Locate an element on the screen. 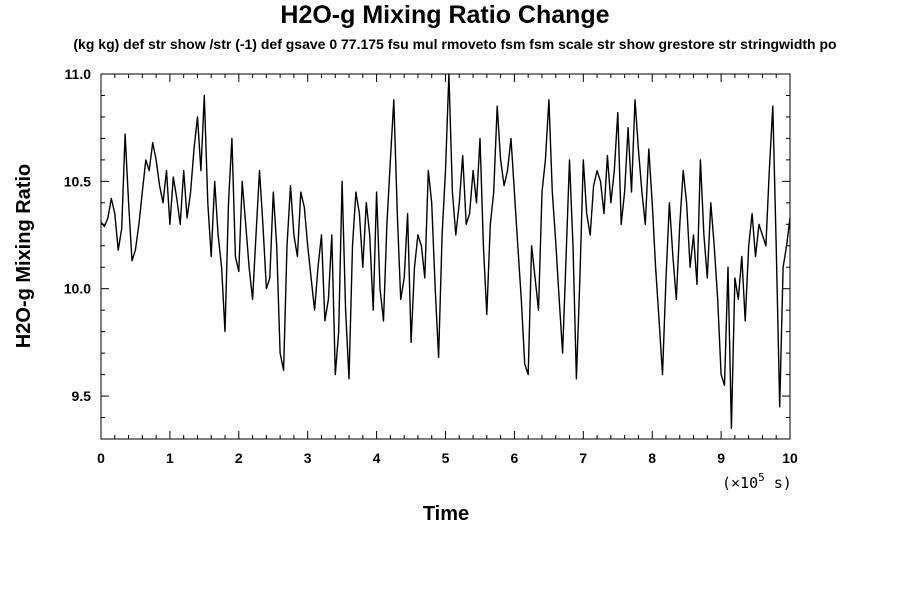 The image size is (900, 600). x-tick-label: 5 is located at coordinates (446, 458).